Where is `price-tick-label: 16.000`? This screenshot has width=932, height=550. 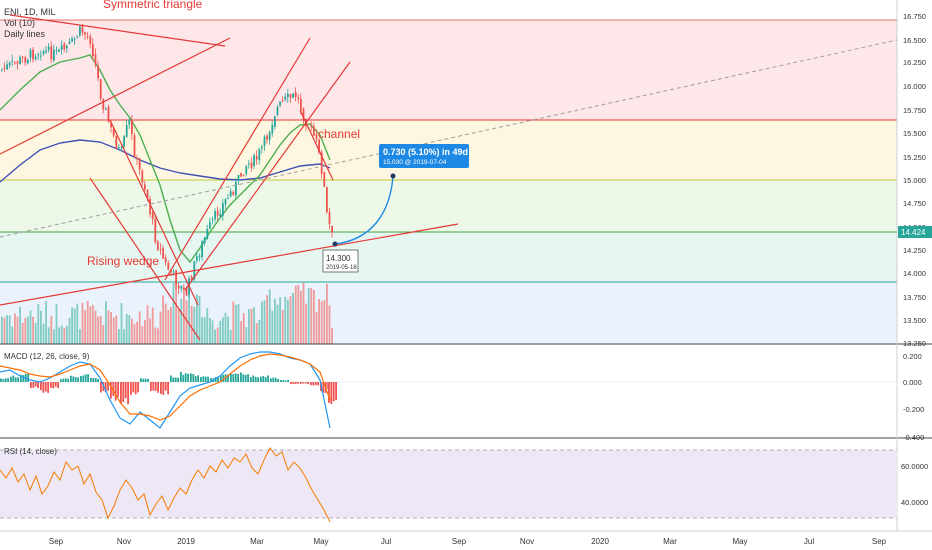
price-tick-label: 16.000 is located at coordinates (914, 86).